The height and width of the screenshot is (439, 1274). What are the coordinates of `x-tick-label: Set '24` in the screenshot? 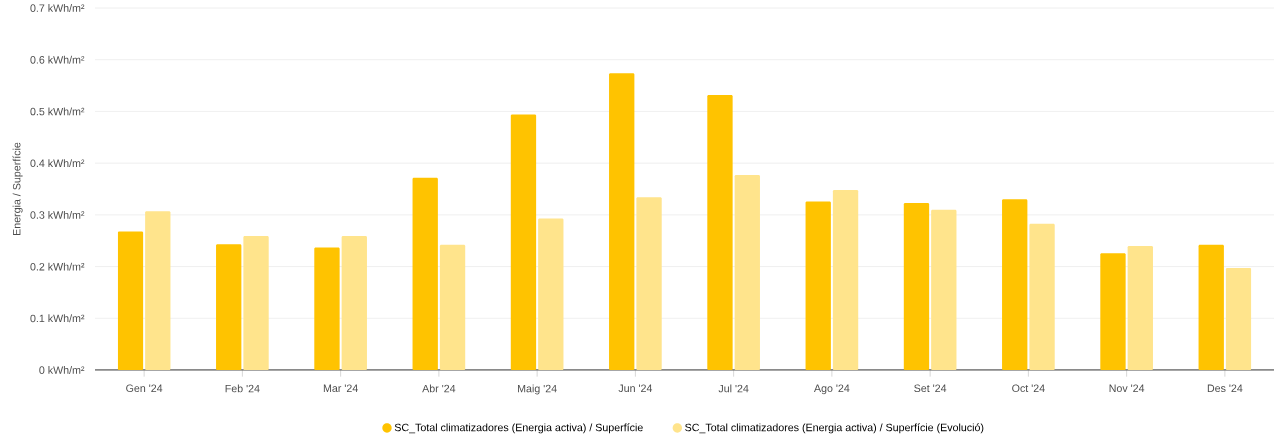 It's located at (930, 388).